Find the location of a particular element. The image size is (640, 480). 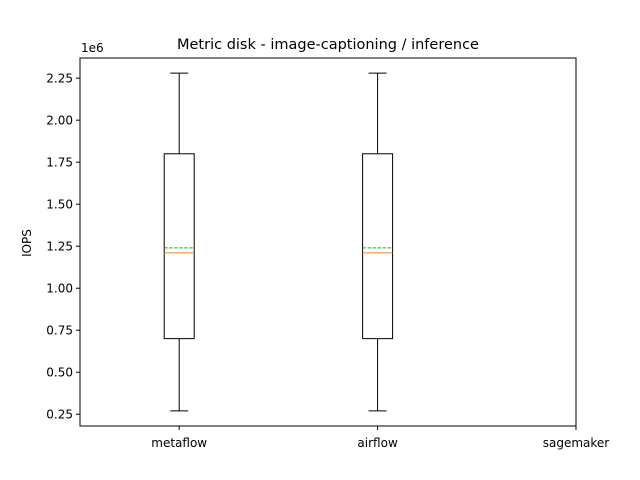

y-tick-label: 0.75 is located at coordinates (59, 331).